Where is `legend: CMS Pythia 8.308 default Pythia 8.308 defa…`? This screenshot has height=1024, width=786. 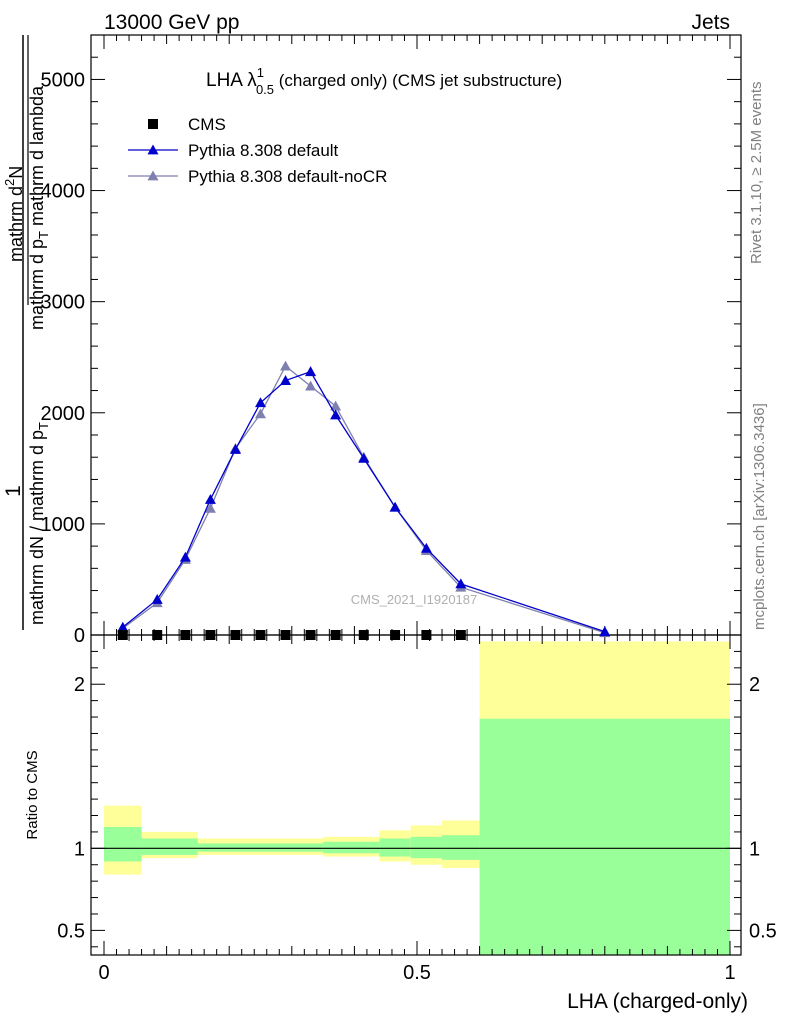 legend: CMS Pythia 8.308 default Pythia 8.308 defa… is located at coordinates (257, 150).